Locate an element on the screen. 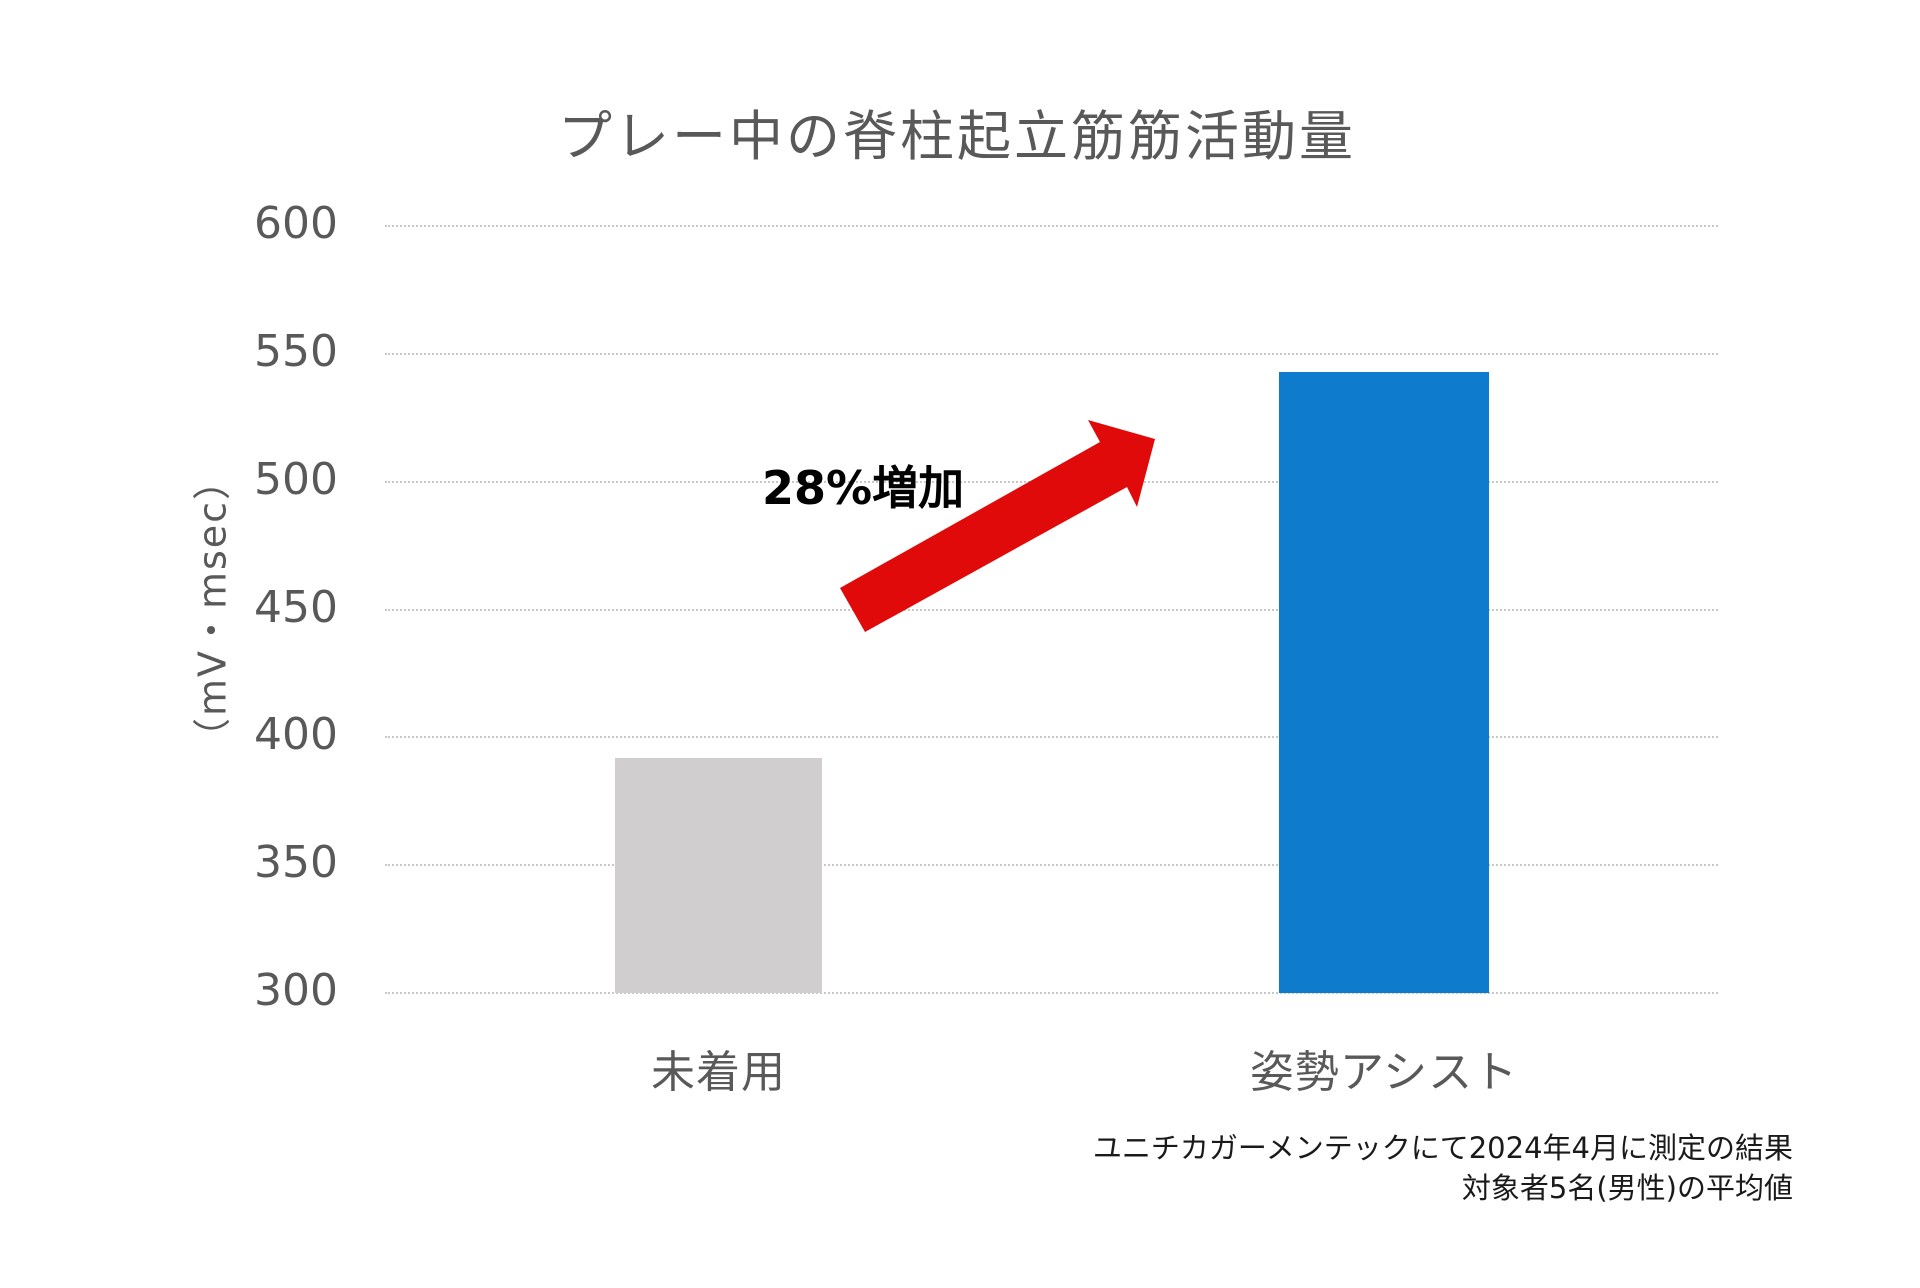 This screenshot has height=1288, width=1920. y-tick-label: 400 is located at coordinates (296, 735).